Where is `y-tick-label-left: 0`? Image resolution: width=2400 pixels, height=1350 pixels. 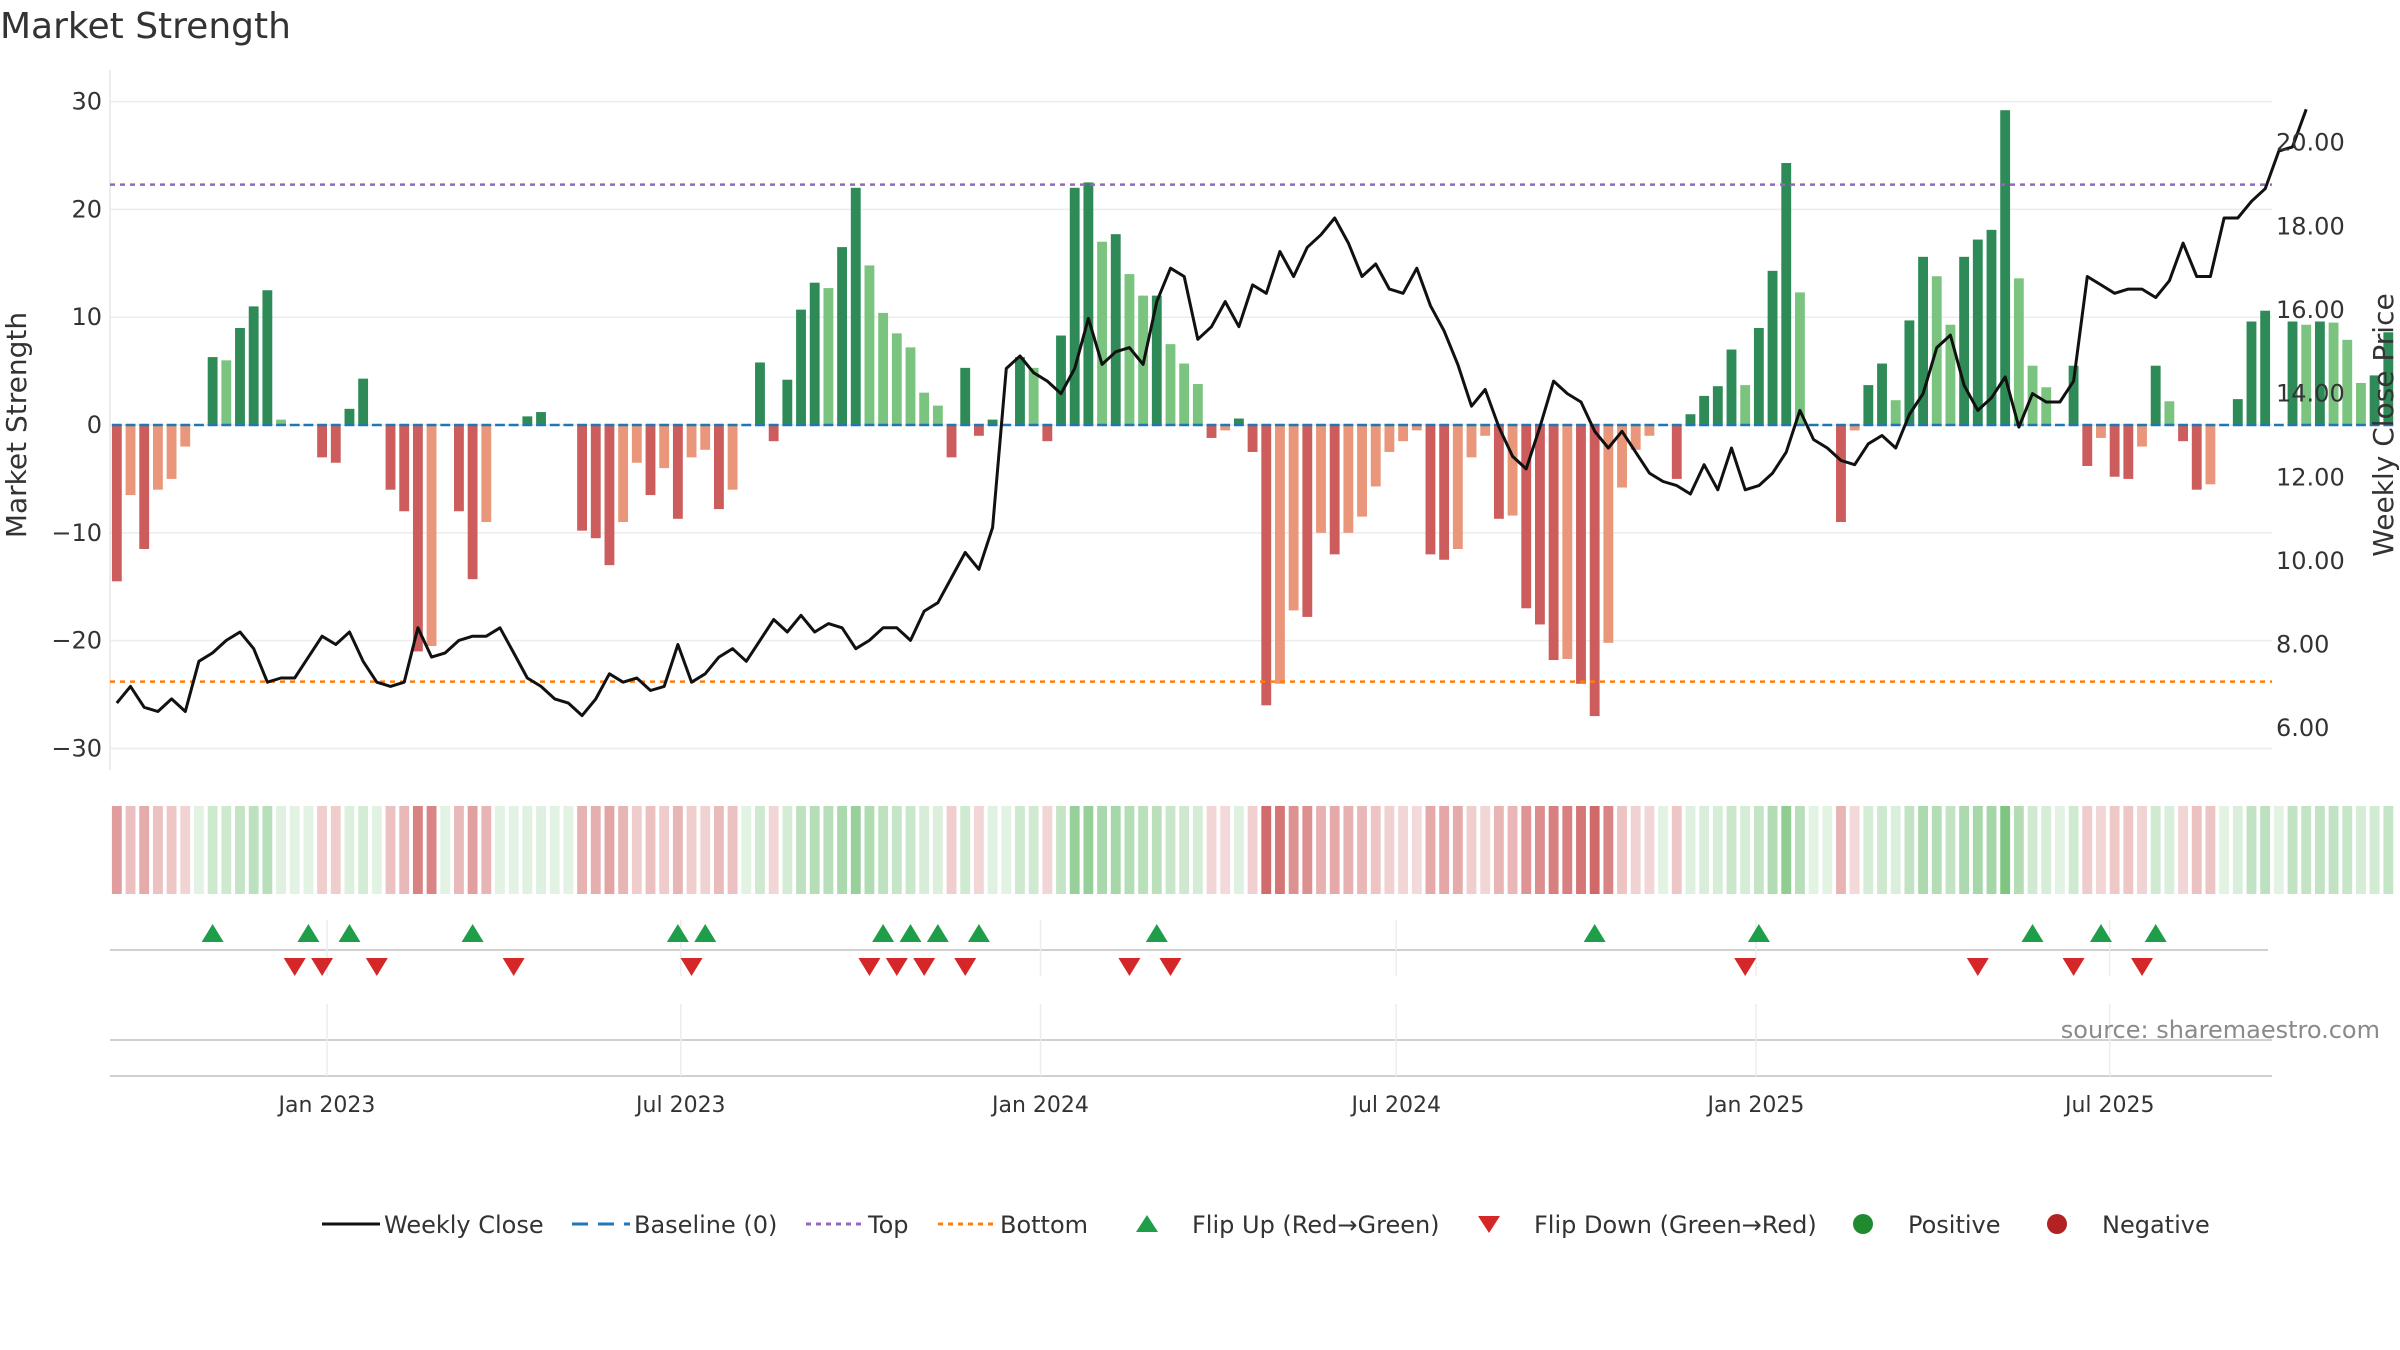 y-tick-label-left: 0 is located at coordinates (94, 425).